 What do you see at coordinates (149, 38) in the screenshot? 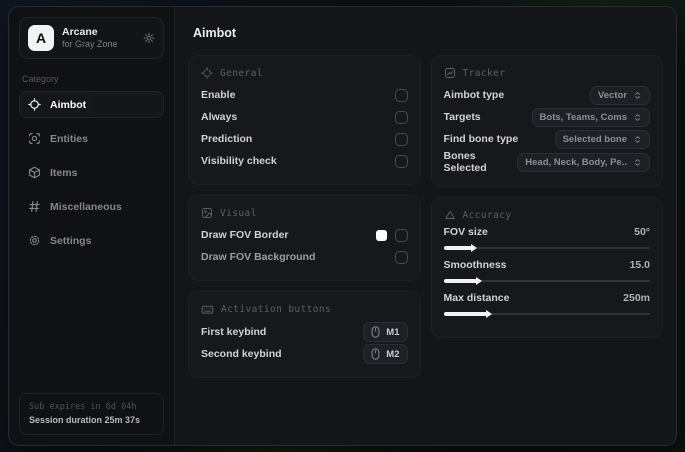
I see `gear-icon` at bounding box center [149, 38].